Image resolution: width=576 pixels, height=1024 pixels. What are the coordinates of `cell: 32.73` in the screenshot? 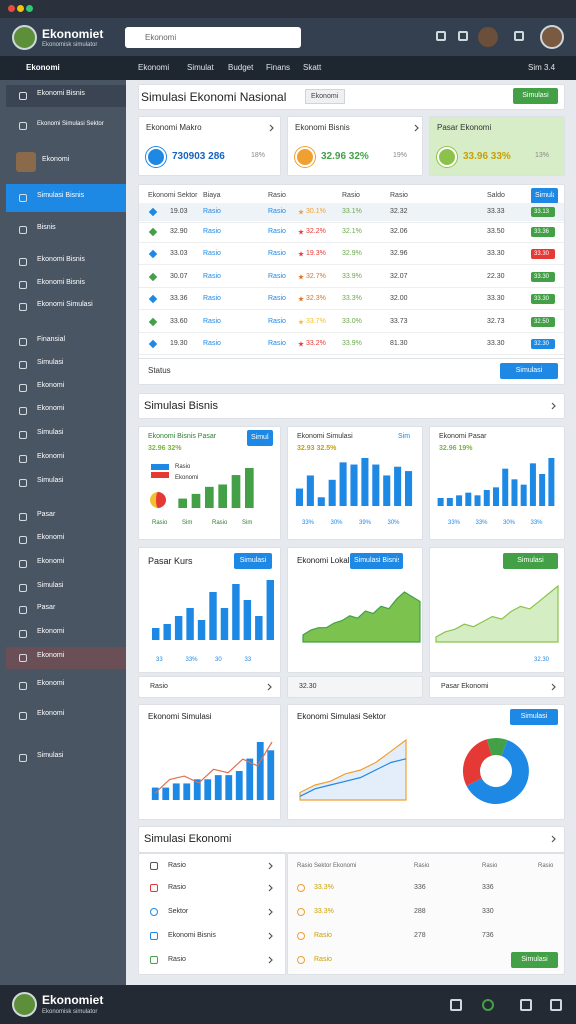 It's located at (496, 321).